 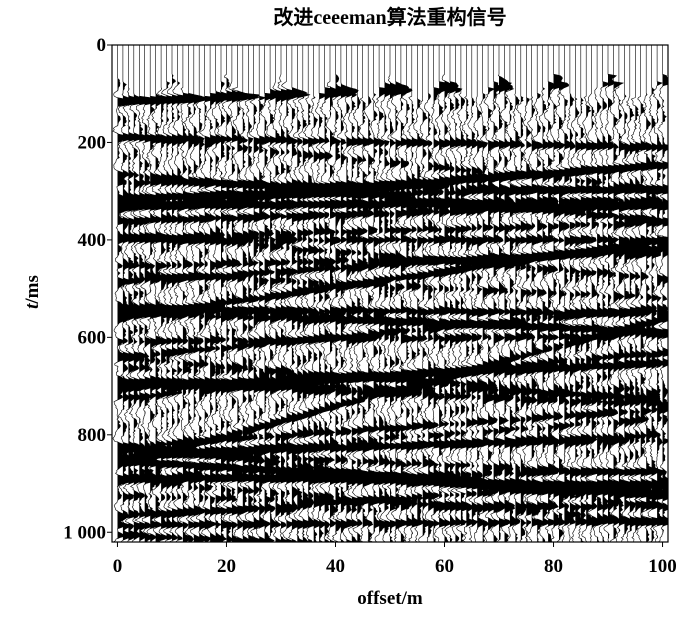 What do you see at coordinates (118, 566) in the screenshot?
I see `x-tick-label: 0` at bounding box center [118, 566].